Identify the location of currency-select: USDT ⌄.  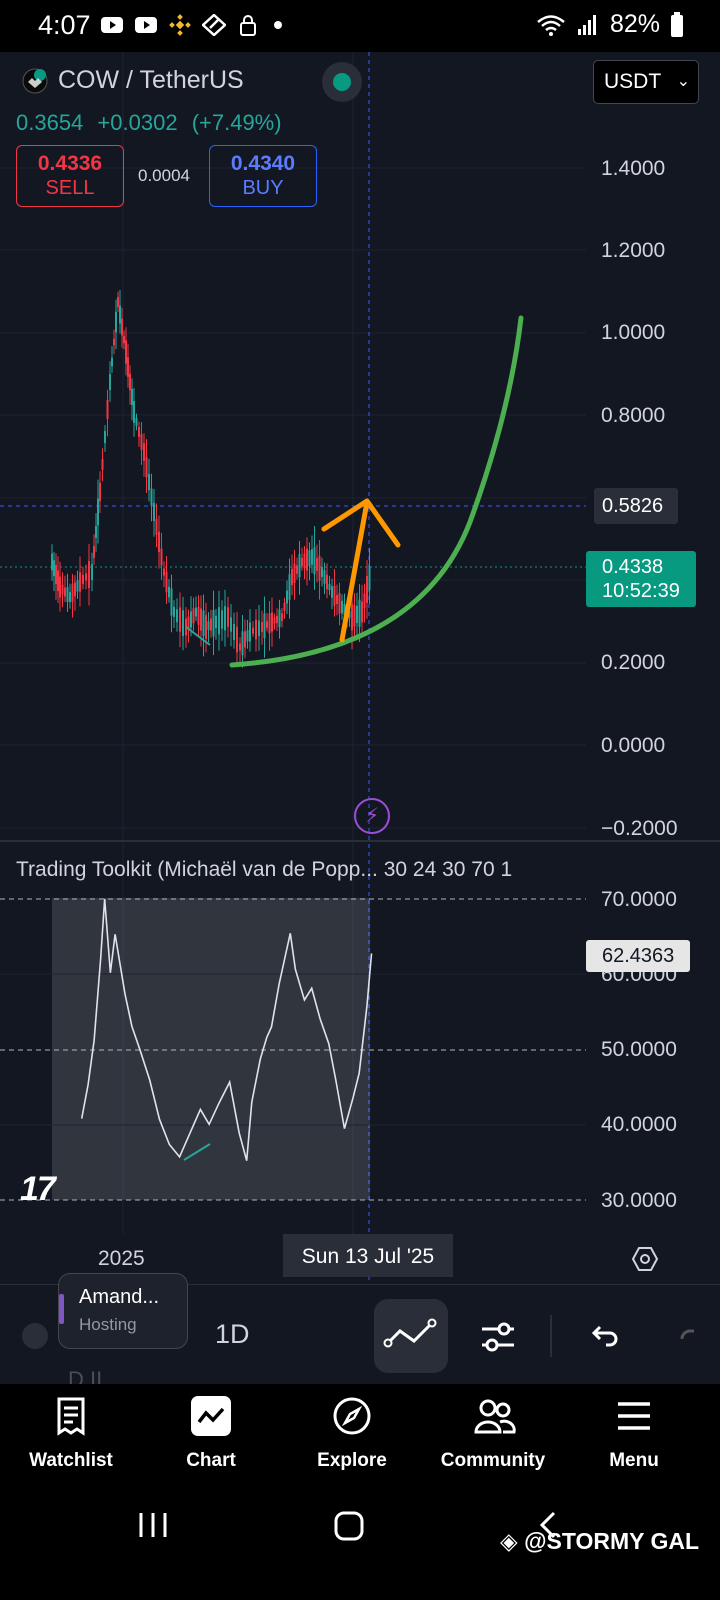
(646, 82).